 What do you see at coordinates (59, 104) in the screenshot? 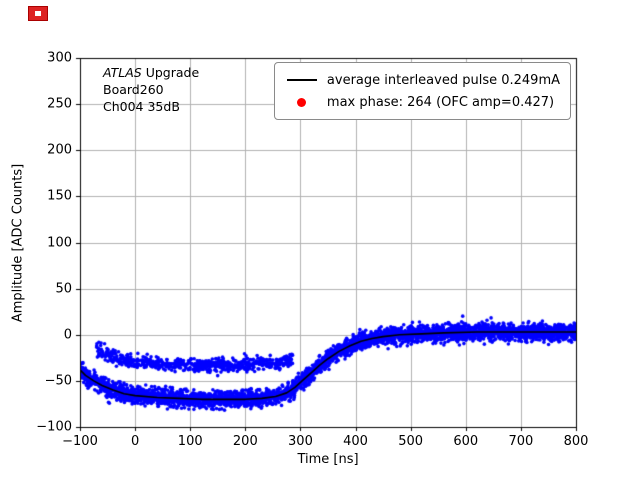
I see `y-tick-label: 250` at bounding box center [59, 104].